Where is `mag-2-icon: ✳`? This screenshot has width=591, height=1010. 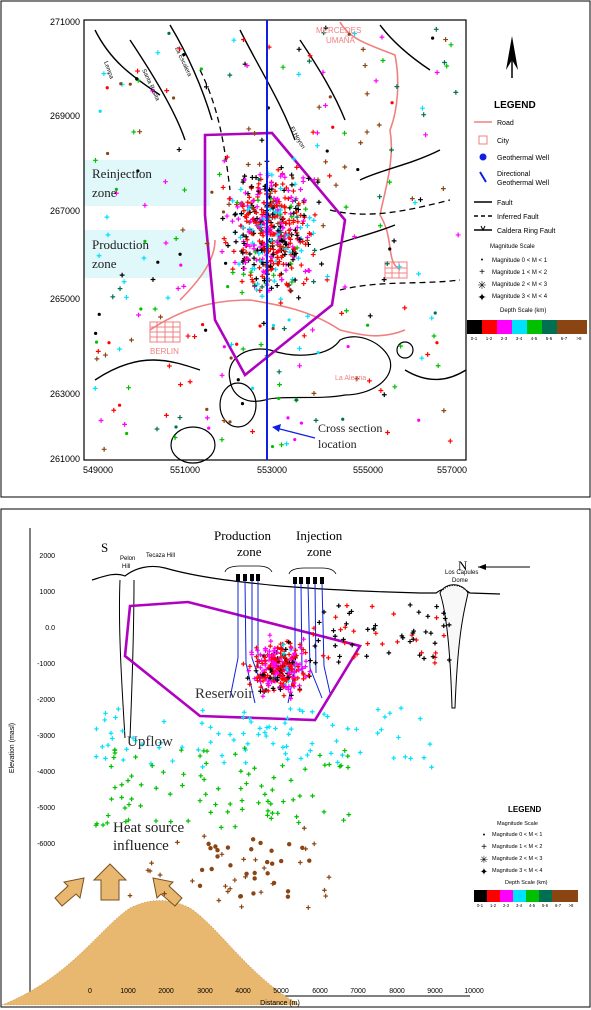
mag-2-icon: ✳ is located at coordinates (481, 286).